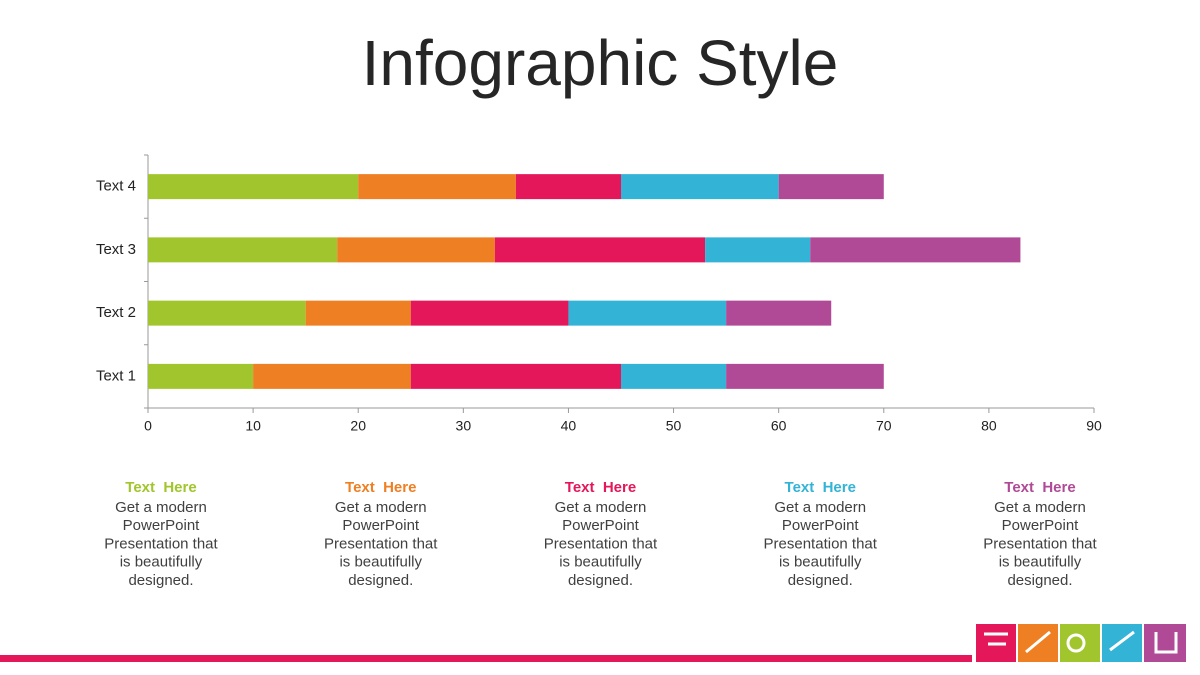  Describe the element at coordinates (779, 426) in the screenshot. I see `x-tick-label: 60` at that location.